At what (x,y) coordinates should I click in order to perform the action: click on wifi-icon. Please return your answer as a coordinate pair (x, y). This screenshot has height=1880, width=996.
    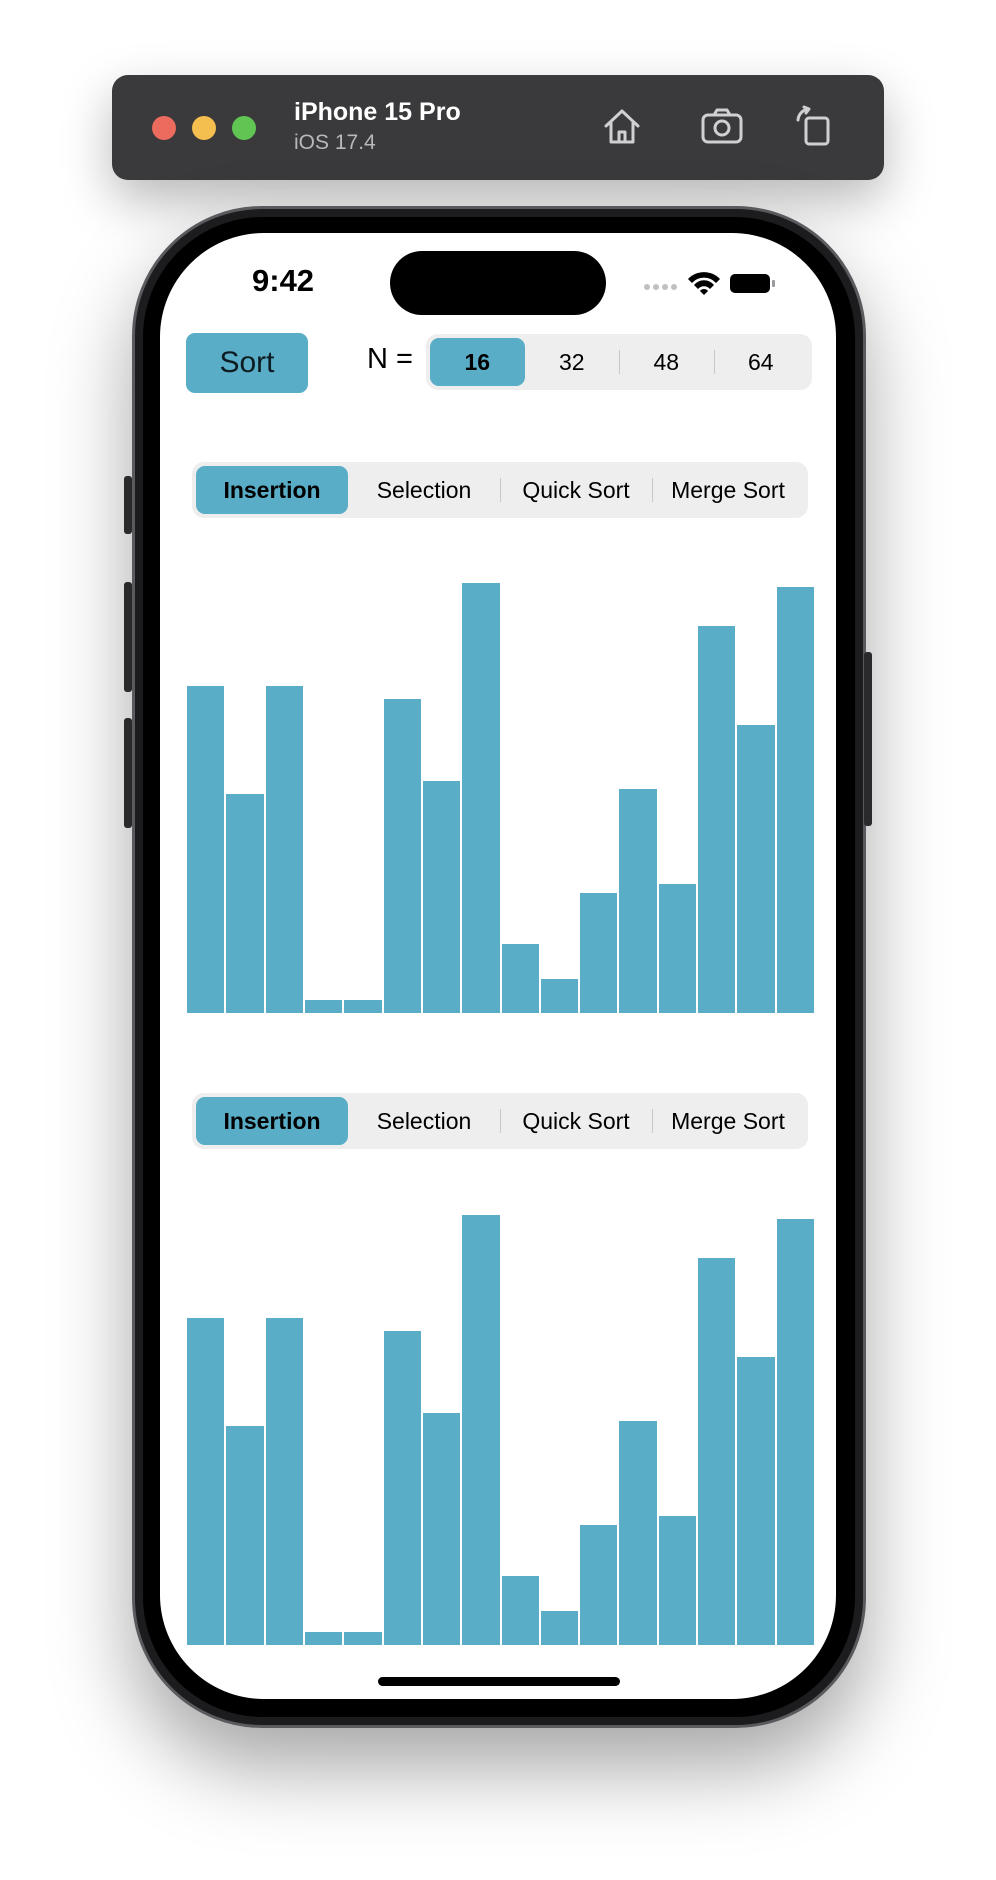
    Looking at the image, I should click on (704, 283).